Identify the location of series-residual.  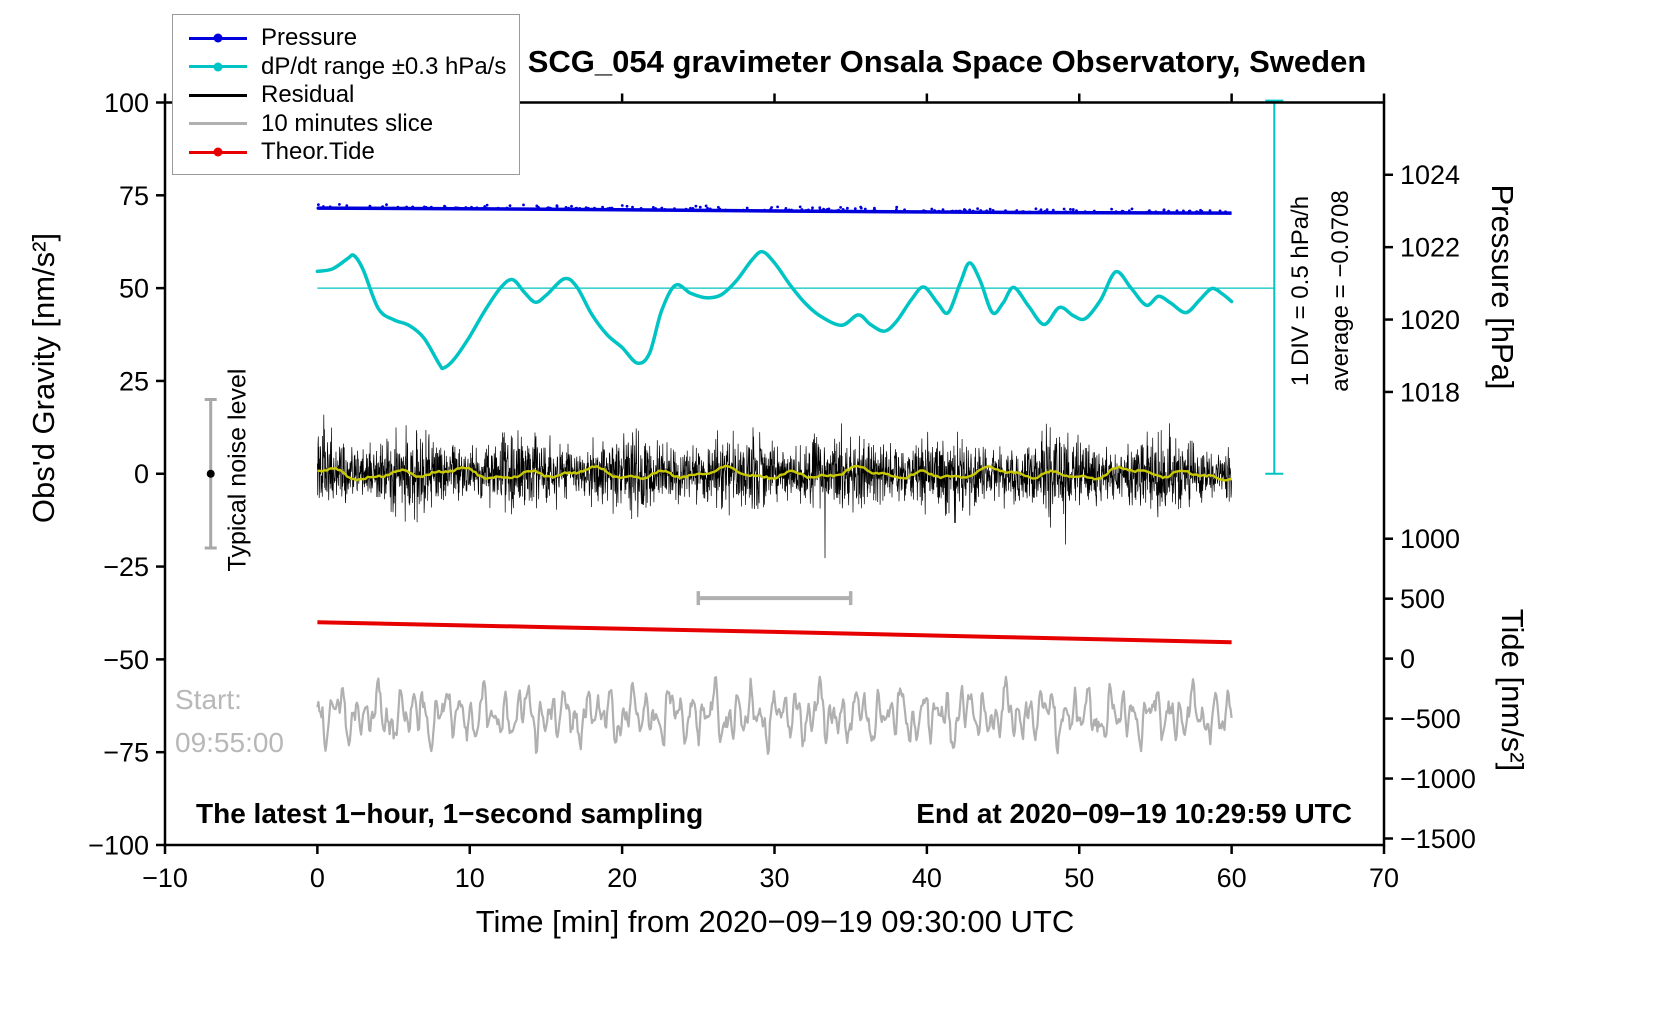
(774, 486).